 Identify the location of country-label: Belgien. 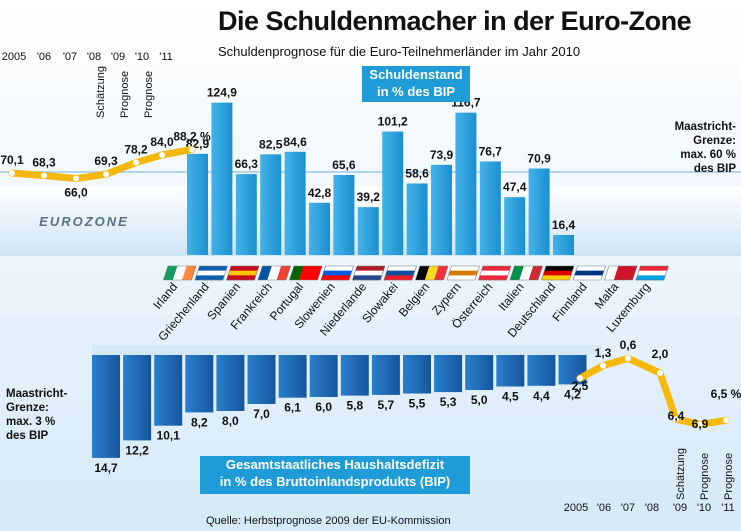
(414, 300).